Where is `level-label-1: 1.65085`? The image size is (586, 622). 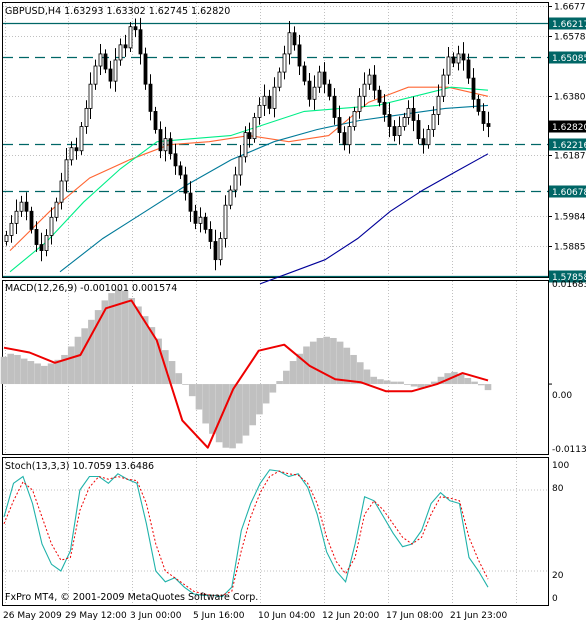 level-label-1: 1.65085 is located at coordinates (569, 59).